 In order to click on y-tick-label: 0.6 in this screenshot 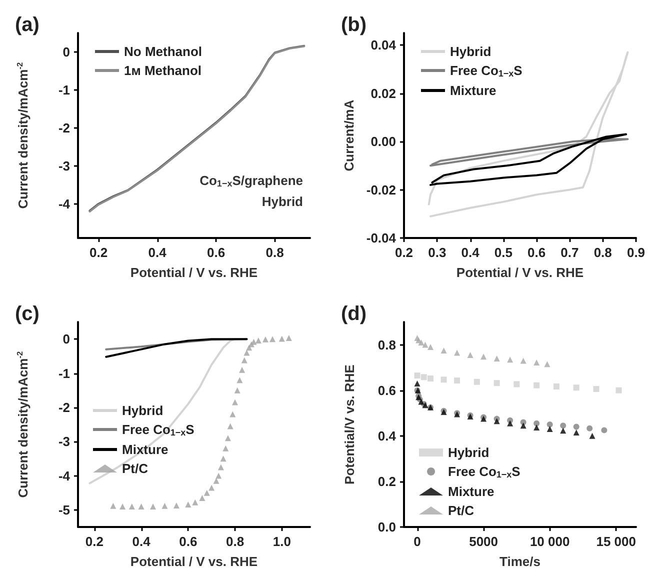, I will do `click(387, 390)`.